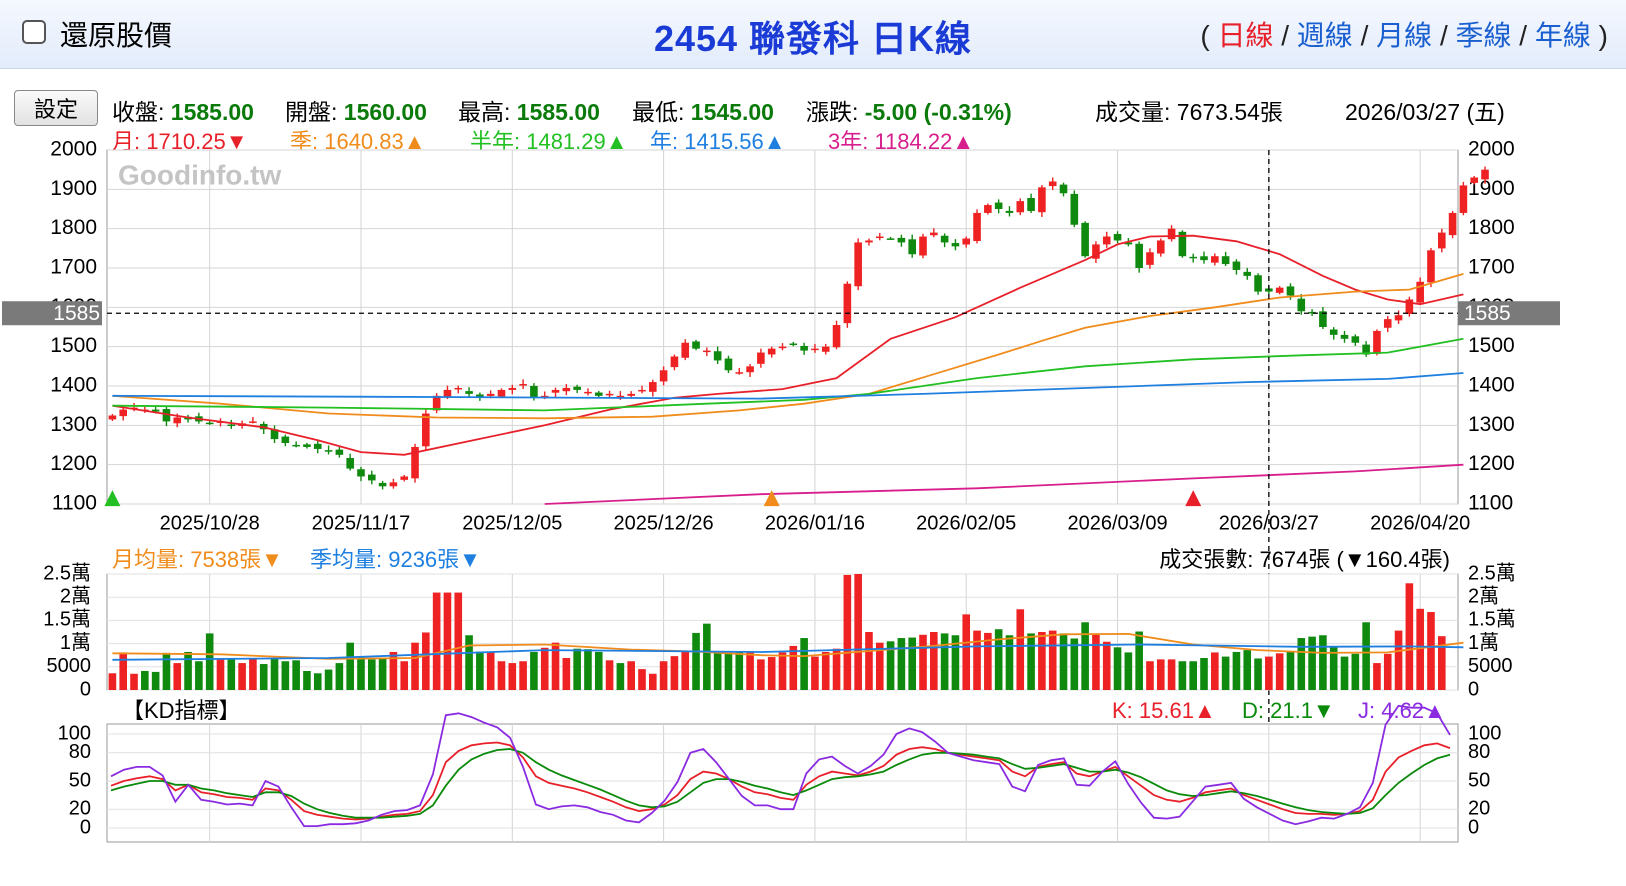  Describe the element at coordinates (200, 174) in the screenshot. I see `watermark: Goodinfo.tw` at that location.